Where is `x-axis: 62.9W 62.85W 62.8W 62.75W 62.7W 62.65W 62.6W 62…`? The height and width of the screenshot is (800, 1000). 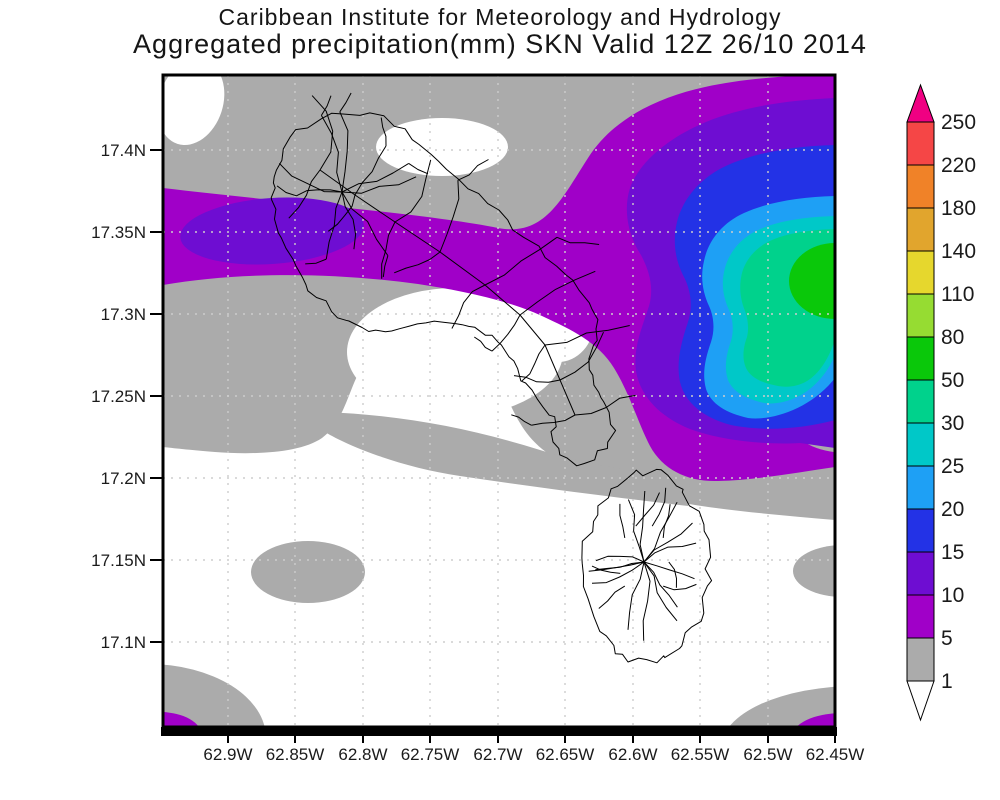
x-axis: 62.9W 62.85W 62.8W 62.75W 62.7W 62.65W 62.6W 62… is located at coordinates (533, 750).